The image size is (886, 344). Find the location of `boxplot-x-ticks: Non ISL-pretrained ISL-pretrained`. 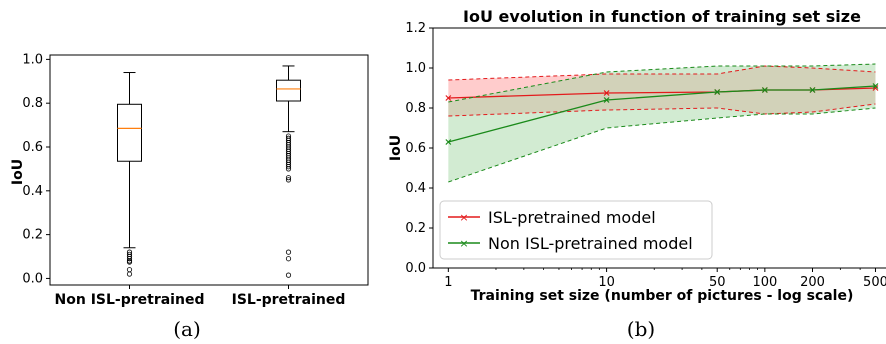

boxplot-x-ticks: Non ISL-pretrained ISL-pretrained is located at coordinates (200, 296).